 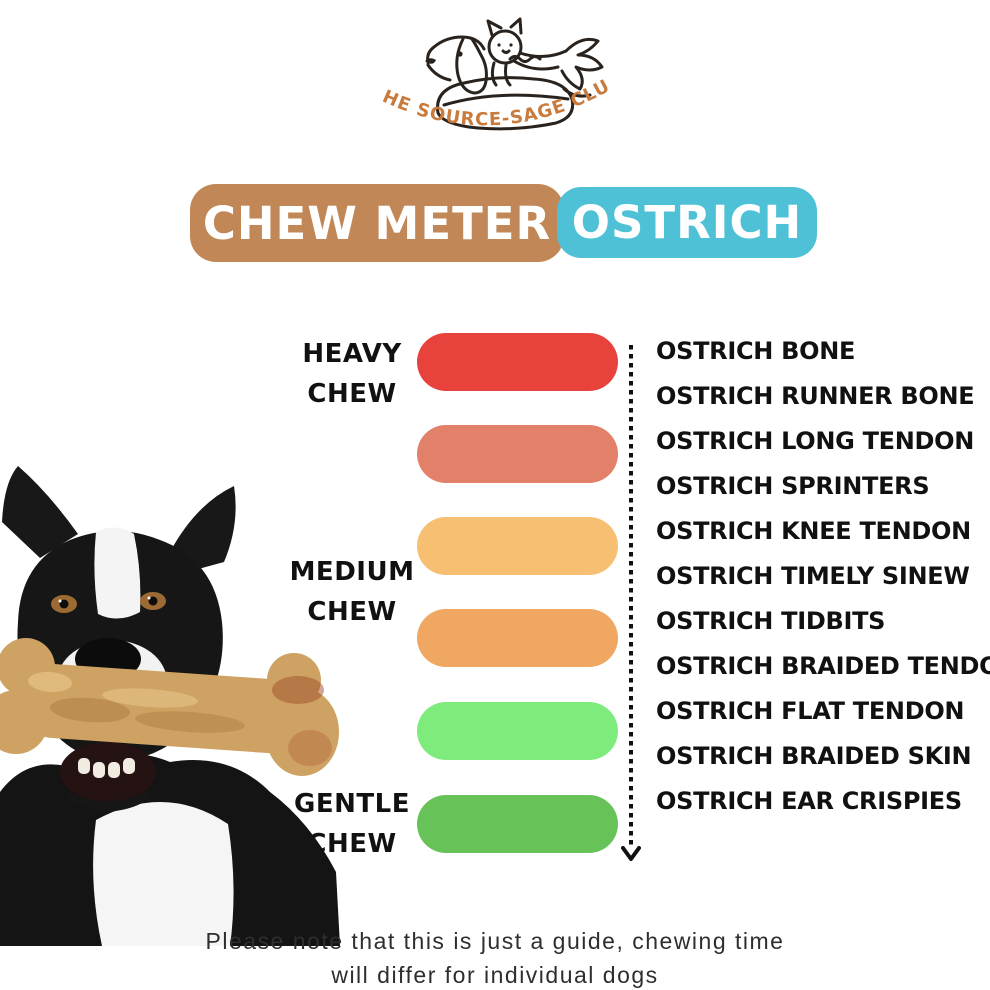 I want to click on list-item: OSTRICH BRAIDED SKIN, so click(x=814, y=756).